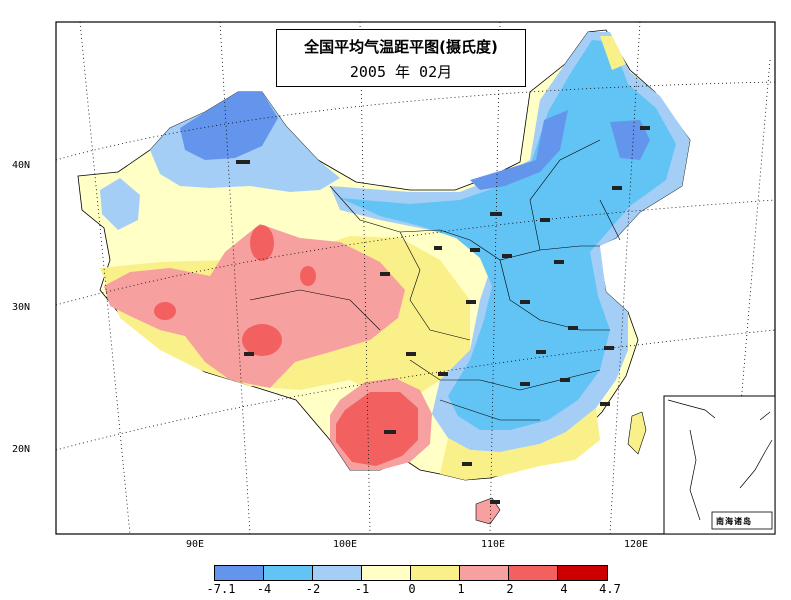 The image size is (791, 600). I want to click on lon-label-110: 110E, so click(493, 544).